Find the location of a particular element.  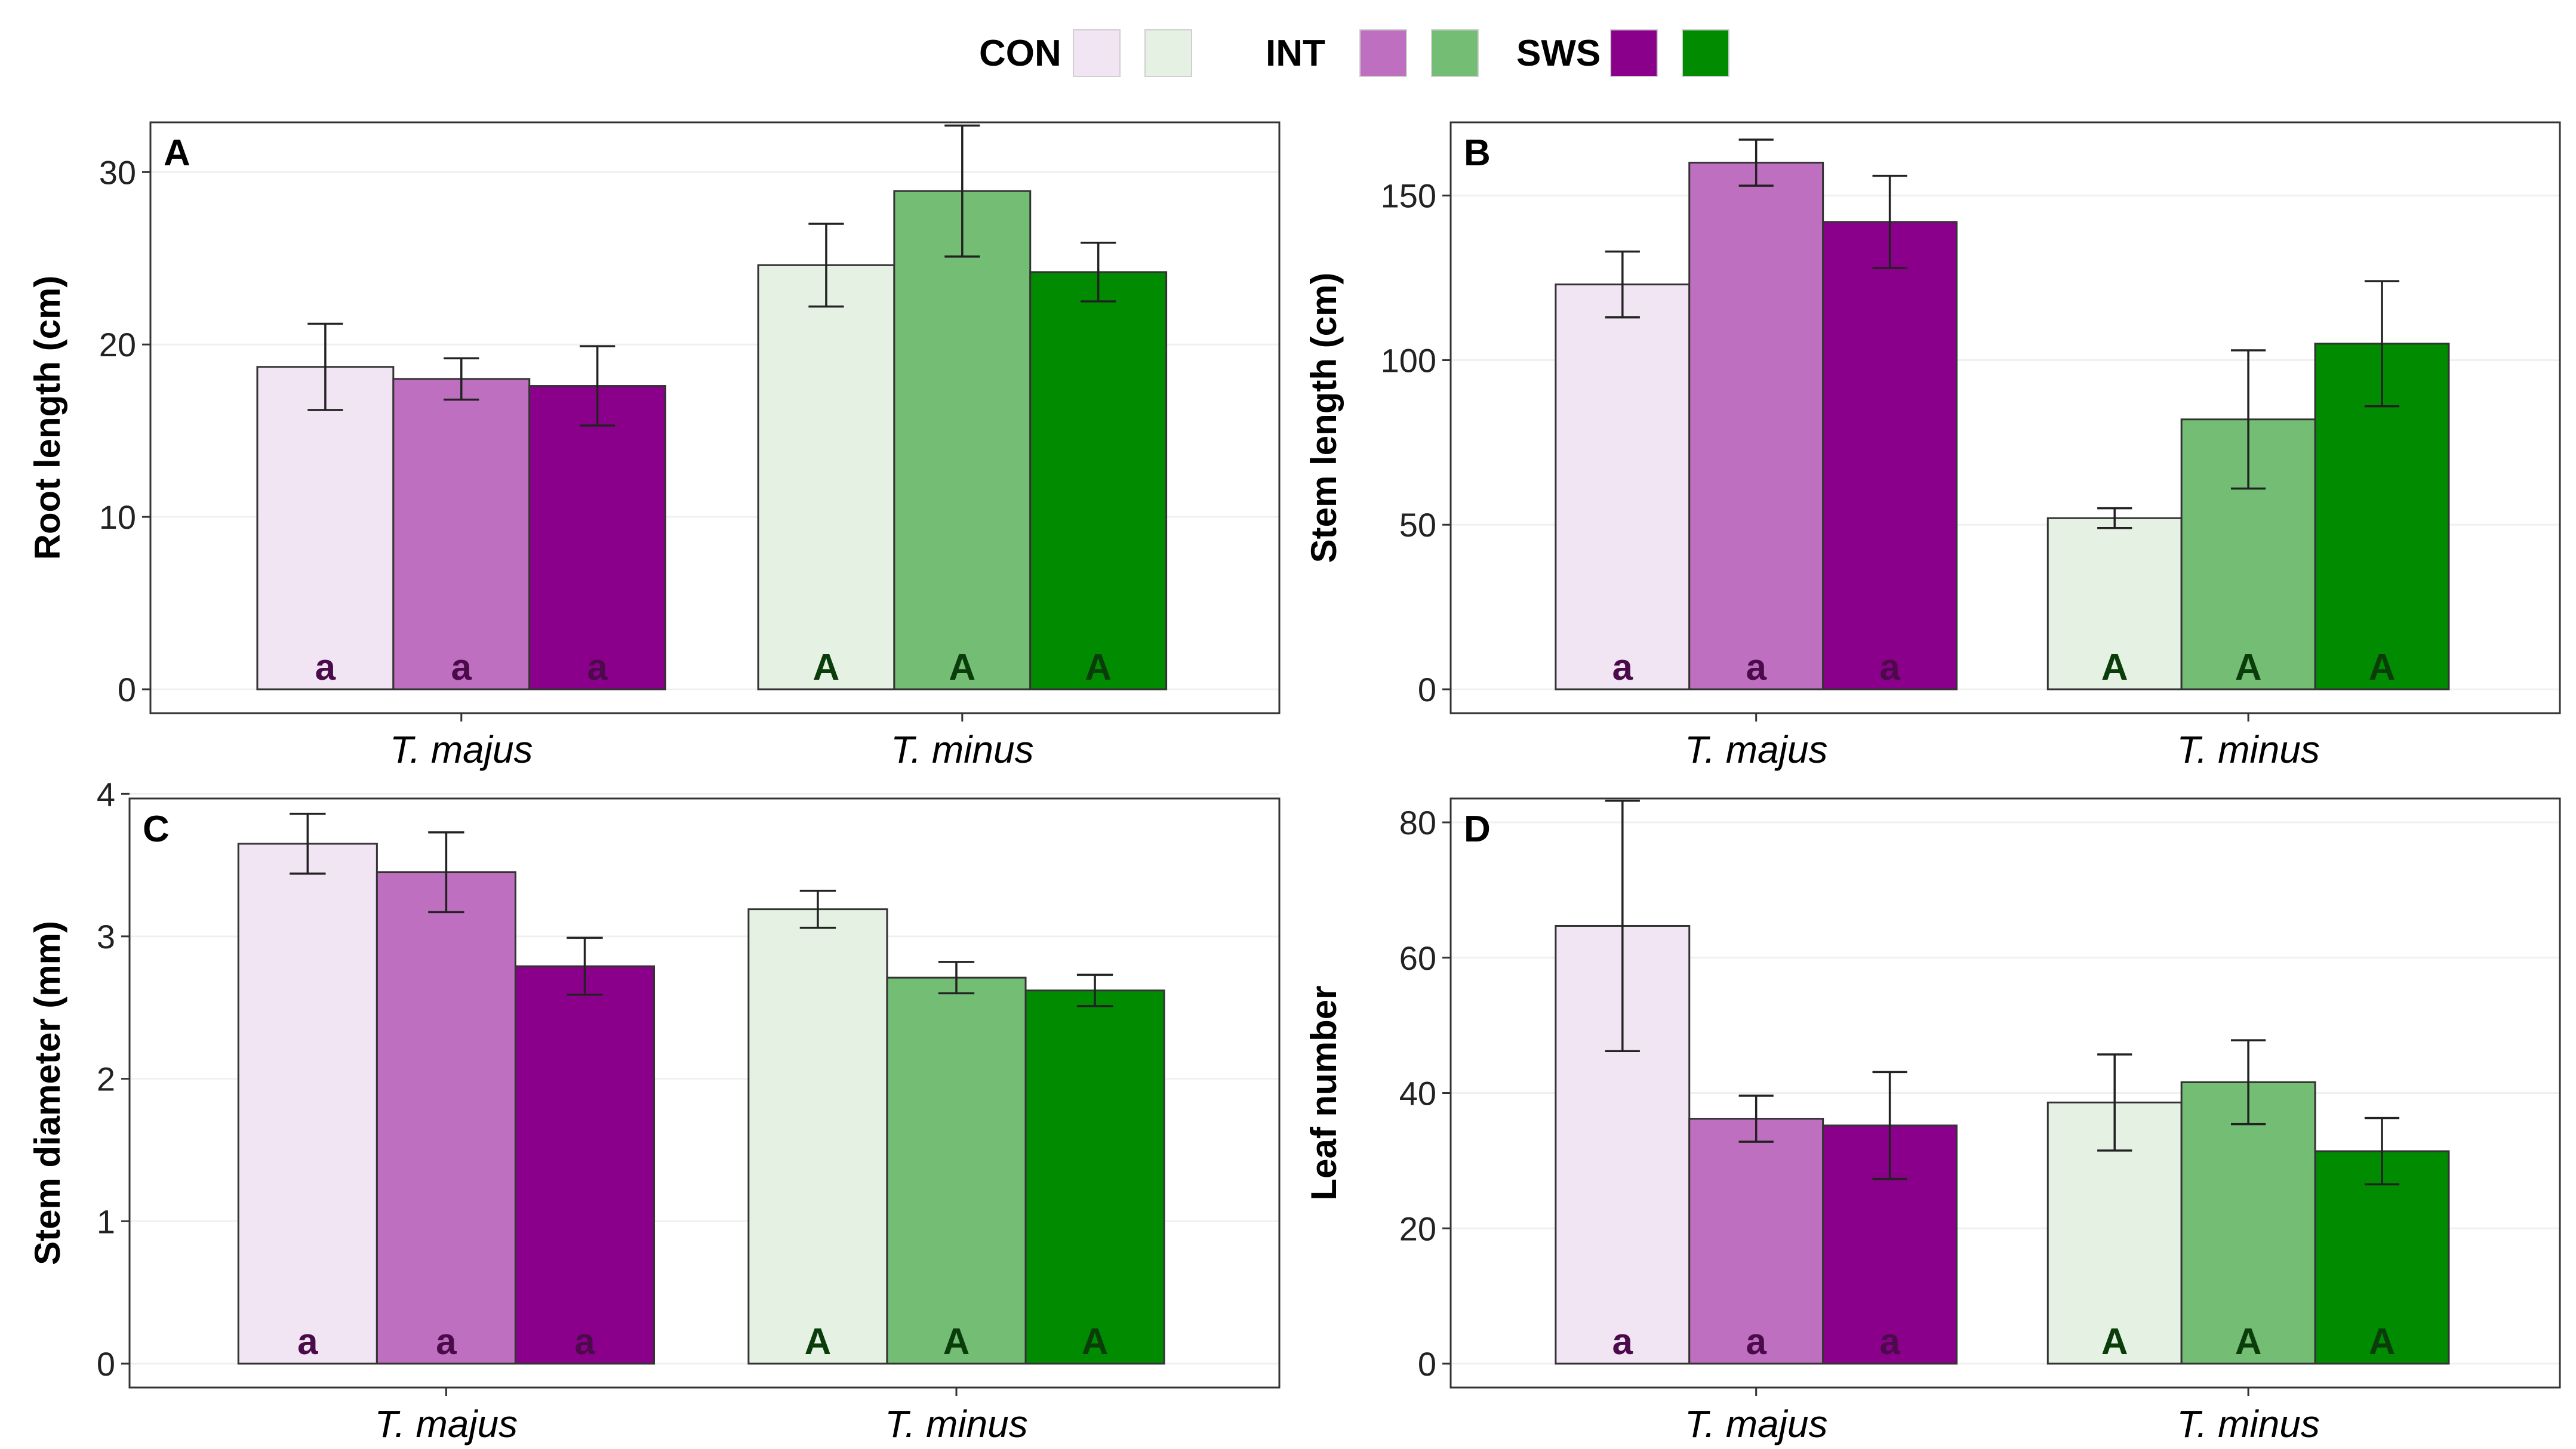

y-tick-label: 50 is located at coordinates (1417, 525).